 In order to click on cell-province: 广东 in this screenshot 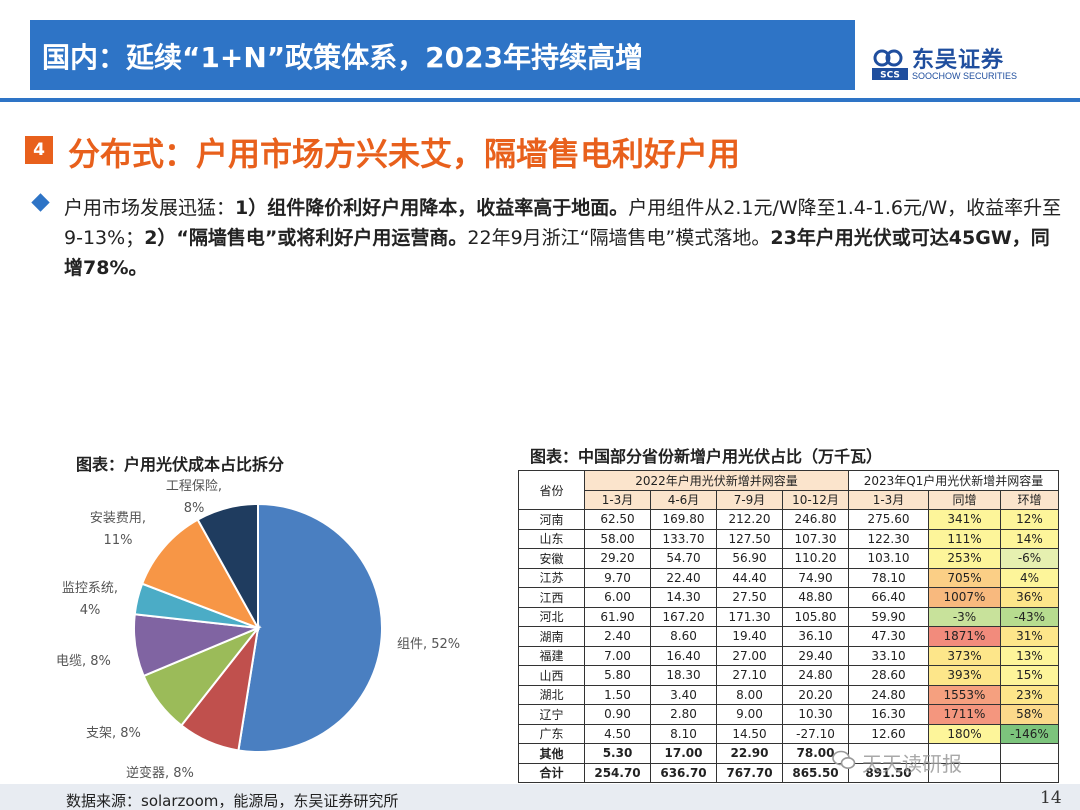, I will do `click(551, 733)`.